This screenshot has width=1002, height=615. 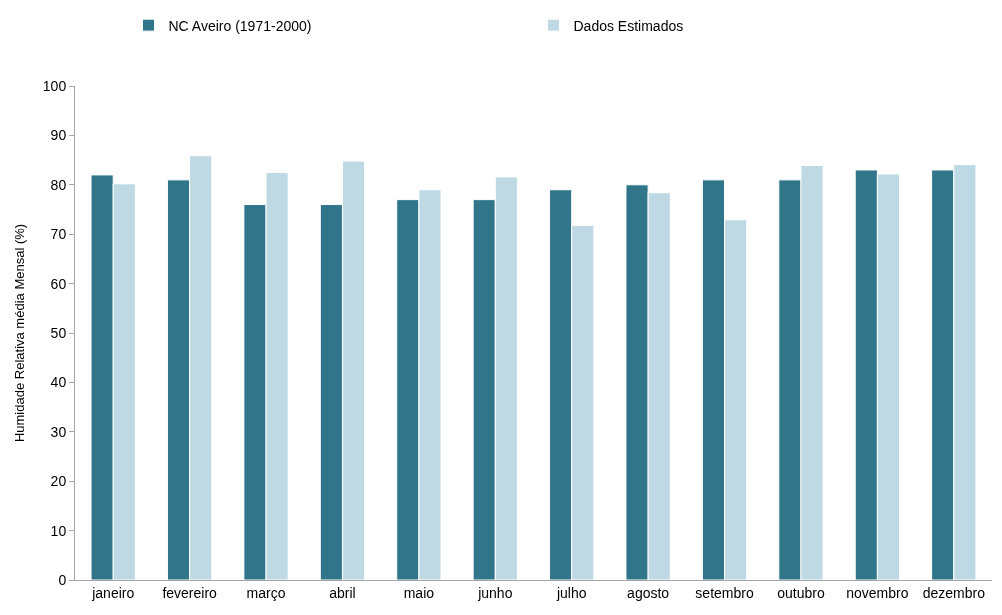 I want to click on x-tick-label: outubro, so click(x=801, y=592).